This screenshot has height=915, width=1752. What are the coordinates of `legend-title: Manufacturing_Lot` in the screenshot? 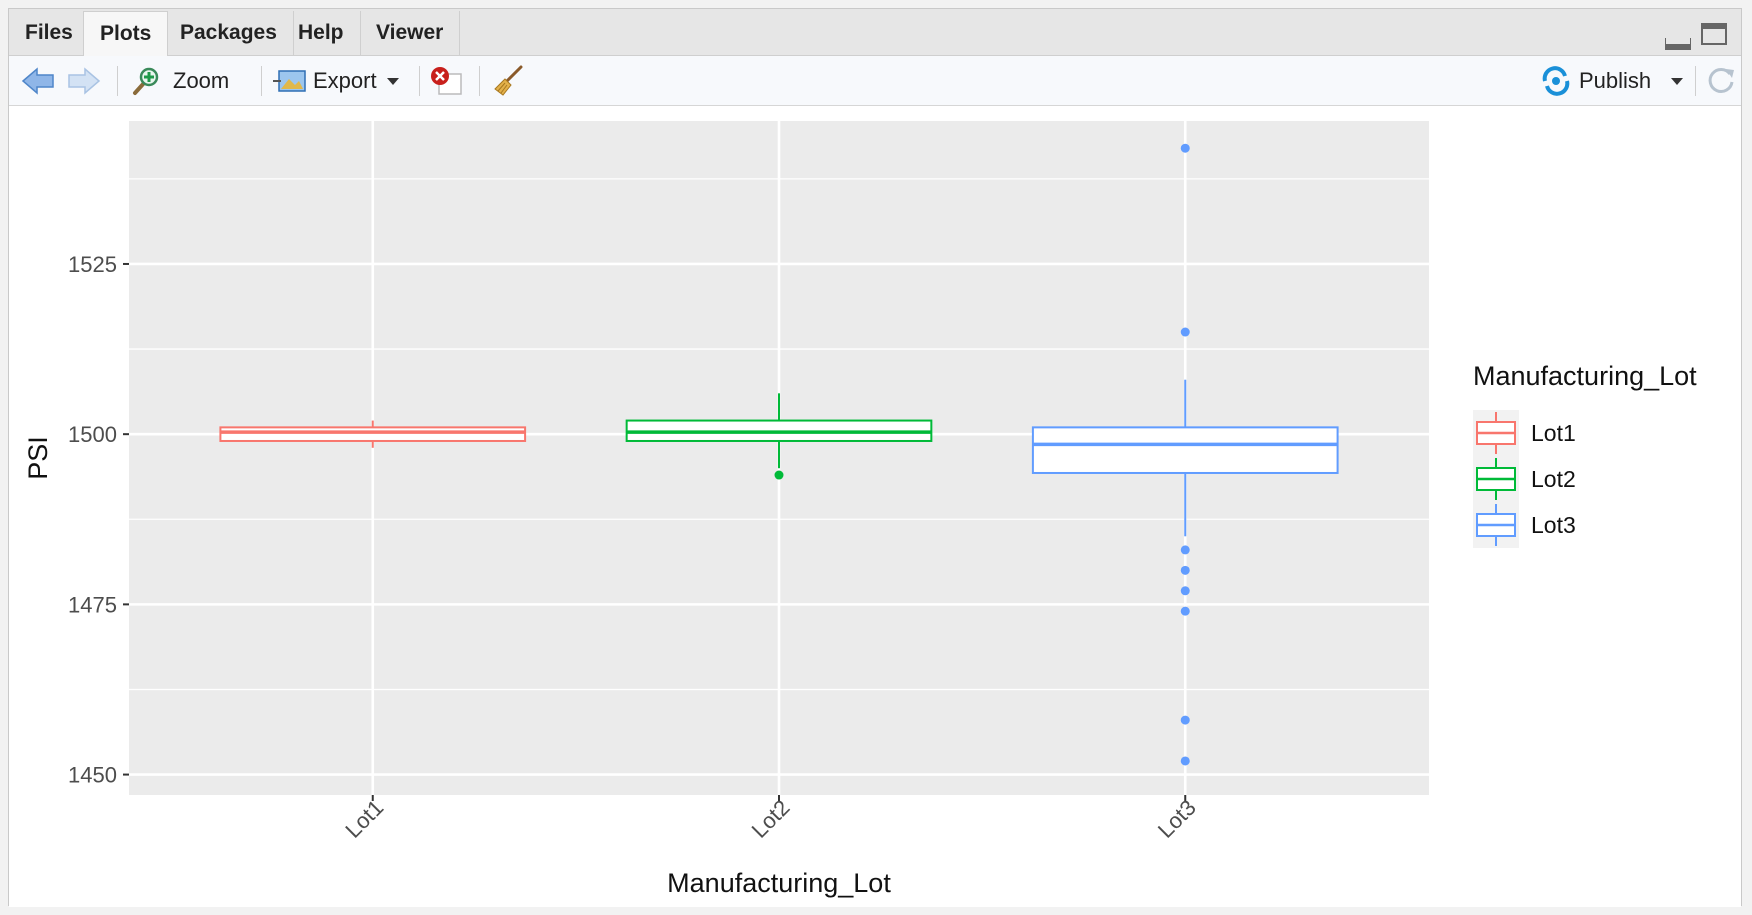 It's located at (1585, 376).